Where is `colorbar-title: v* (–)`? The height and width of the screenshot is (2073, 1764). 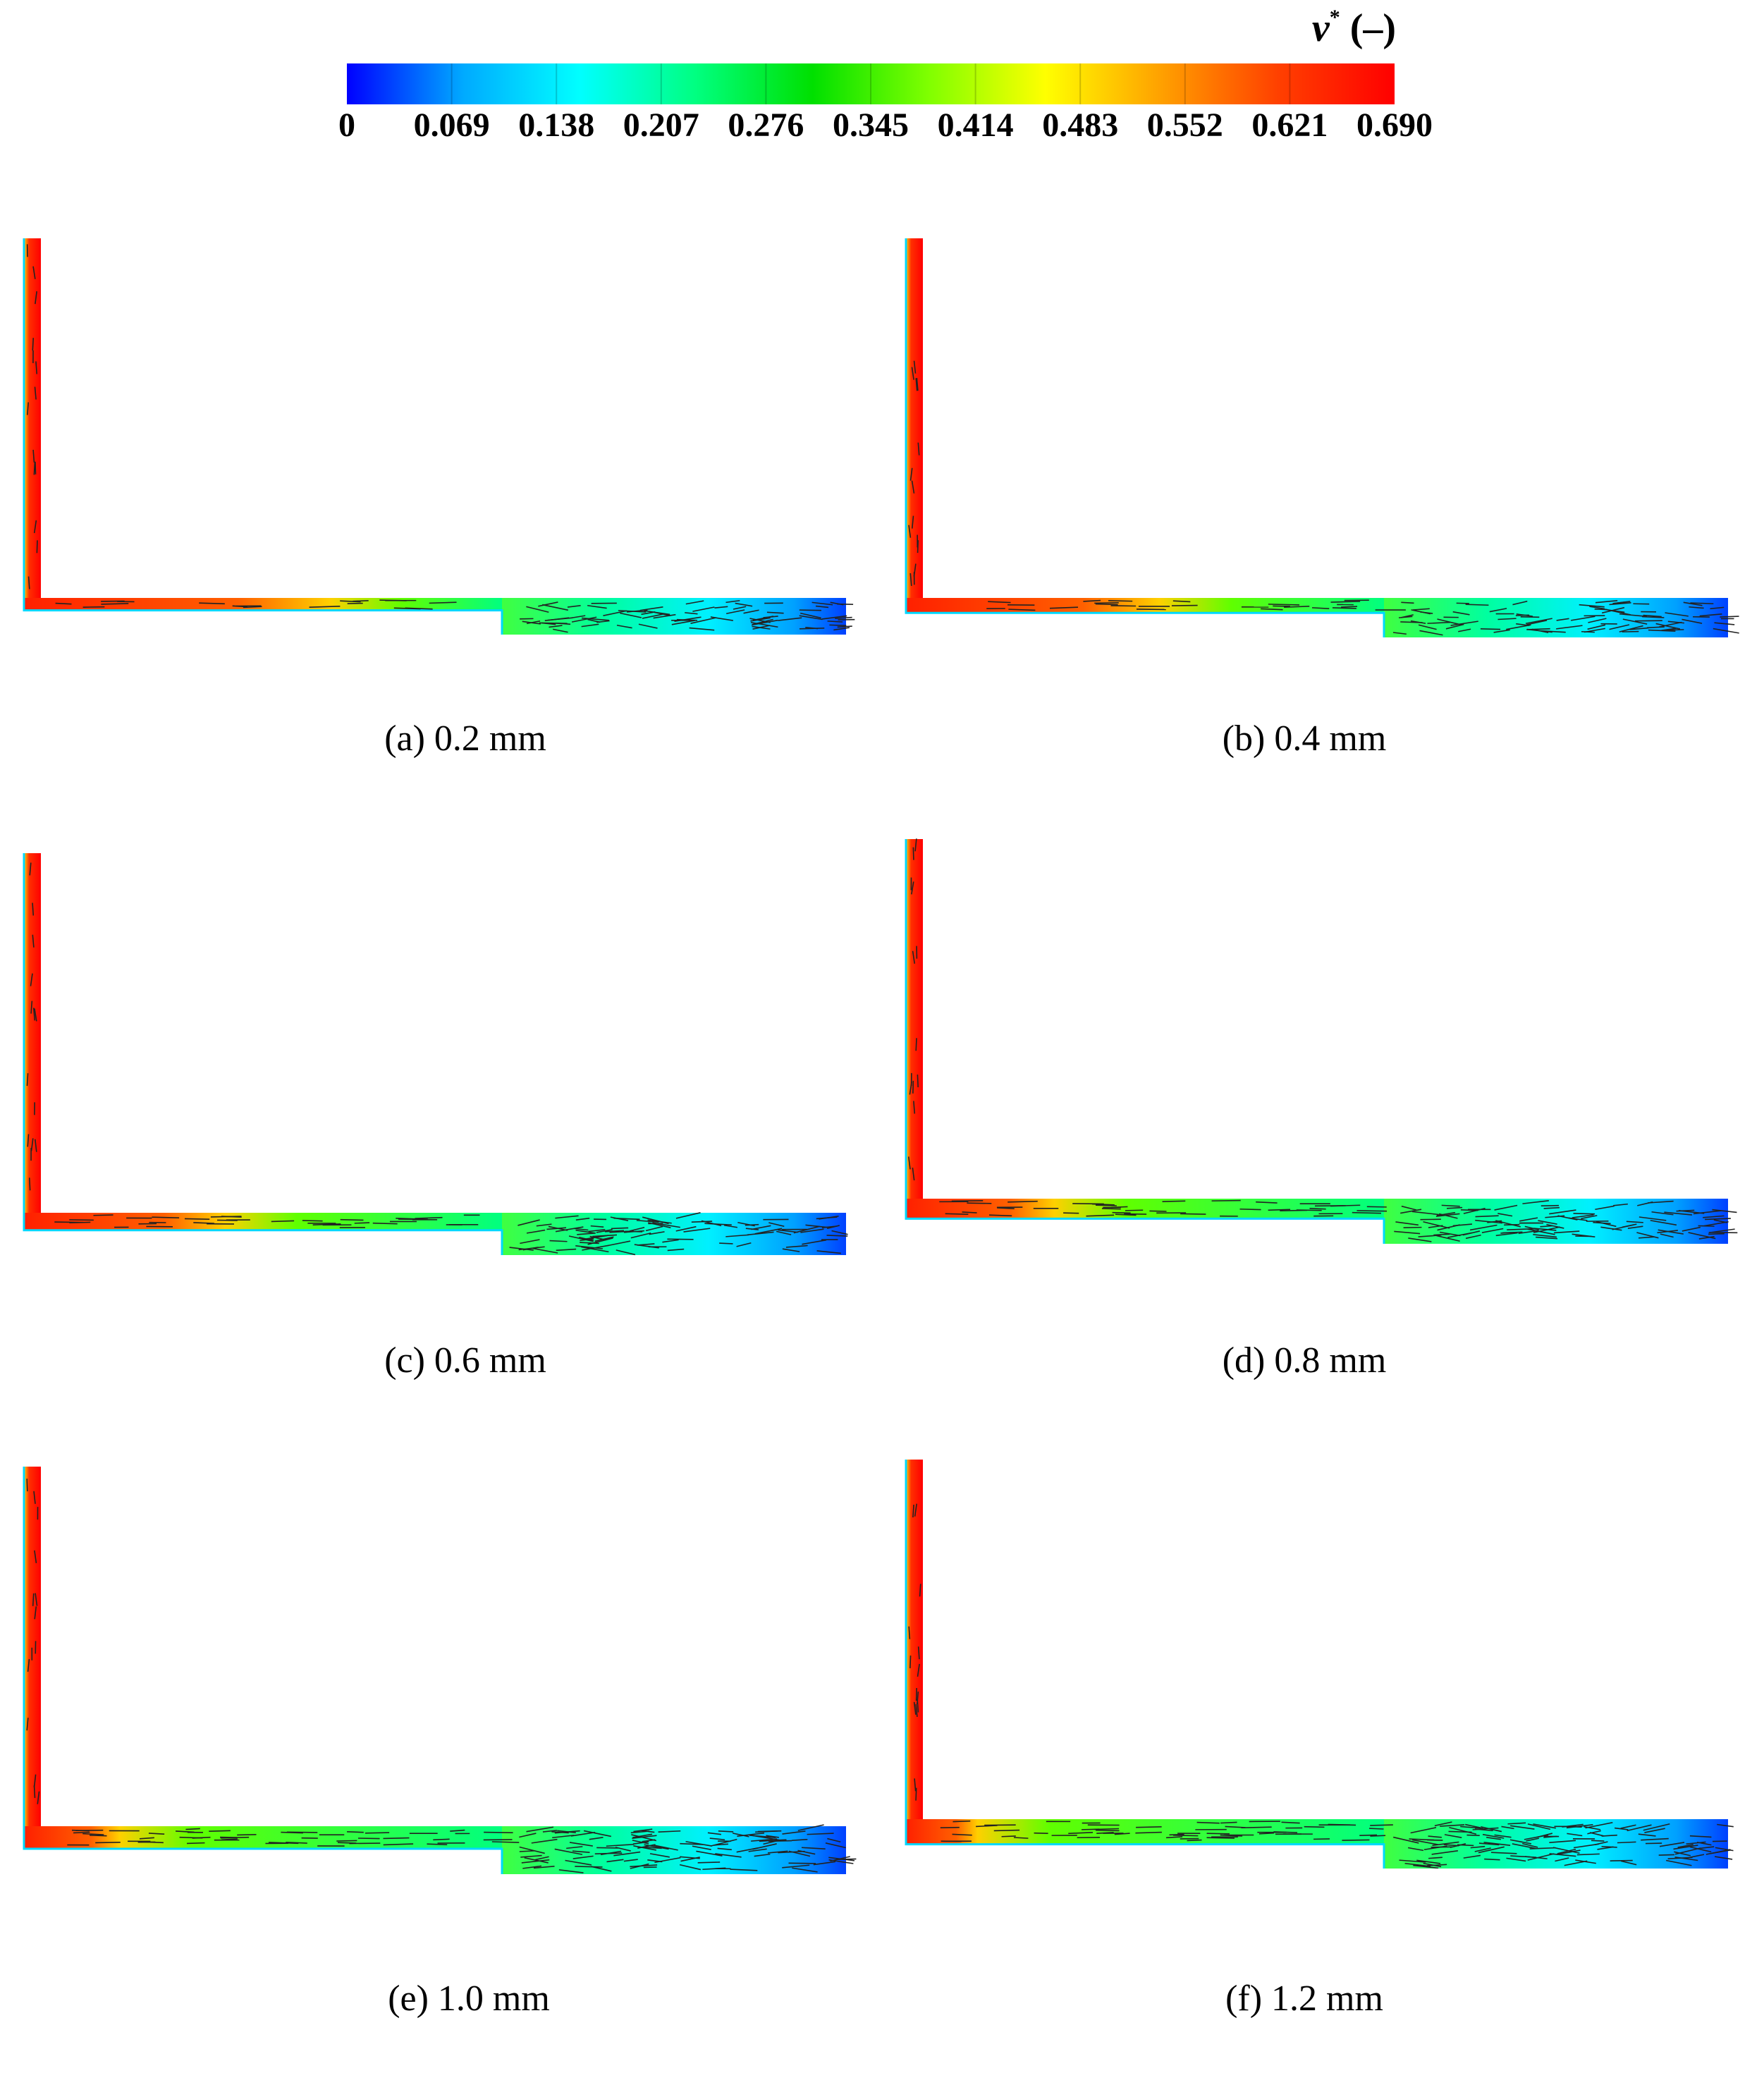 colorbar-title: v* (–) is located at coordinates (1339, 28).